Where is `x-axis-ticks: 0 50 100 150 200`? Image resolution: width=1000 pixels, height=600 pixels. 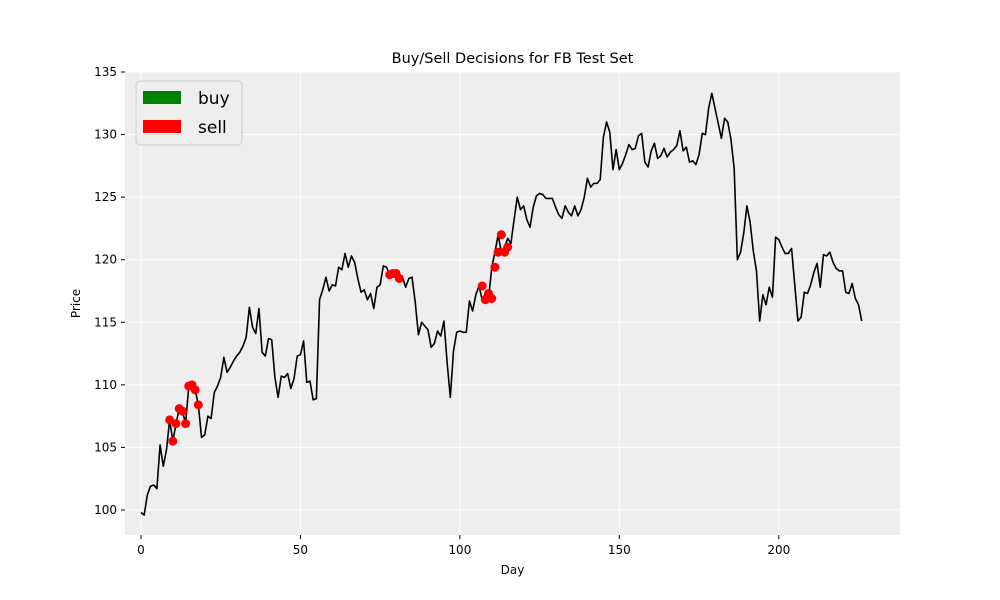
x-axis-ticks: 0 50 100 150 200 is located at coordinates (463, 546).